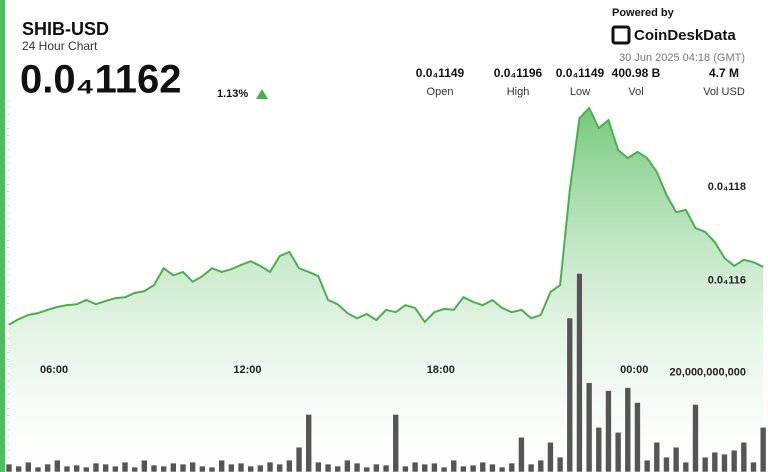 This screenshot has height=472, width=768. What do you see at coordinates (636, 73) in the screenshot?
I see `stat-value: 400.98 B` at bounding box center [636, 73].